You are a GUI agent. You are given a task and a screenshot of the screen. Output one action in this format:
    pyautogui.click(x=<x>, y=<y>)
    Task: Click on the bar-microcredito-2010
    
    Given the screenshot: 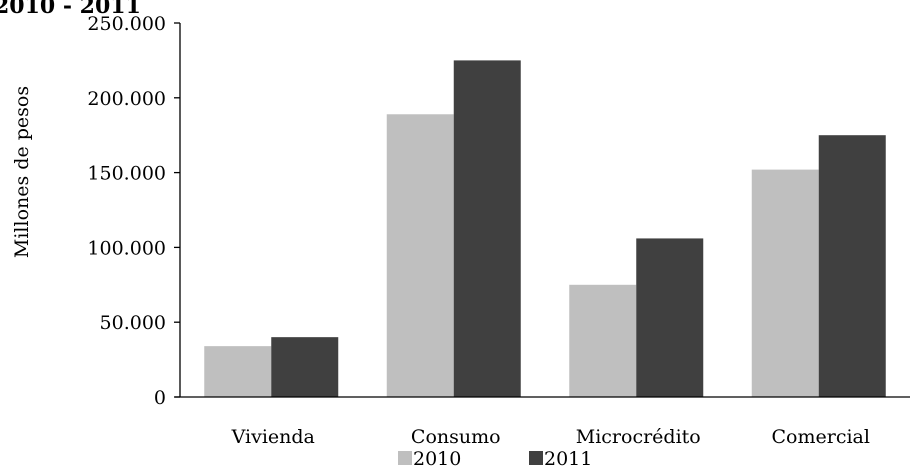 What is the action you would take?
    pyautogui.click(x=603, y=340)
    